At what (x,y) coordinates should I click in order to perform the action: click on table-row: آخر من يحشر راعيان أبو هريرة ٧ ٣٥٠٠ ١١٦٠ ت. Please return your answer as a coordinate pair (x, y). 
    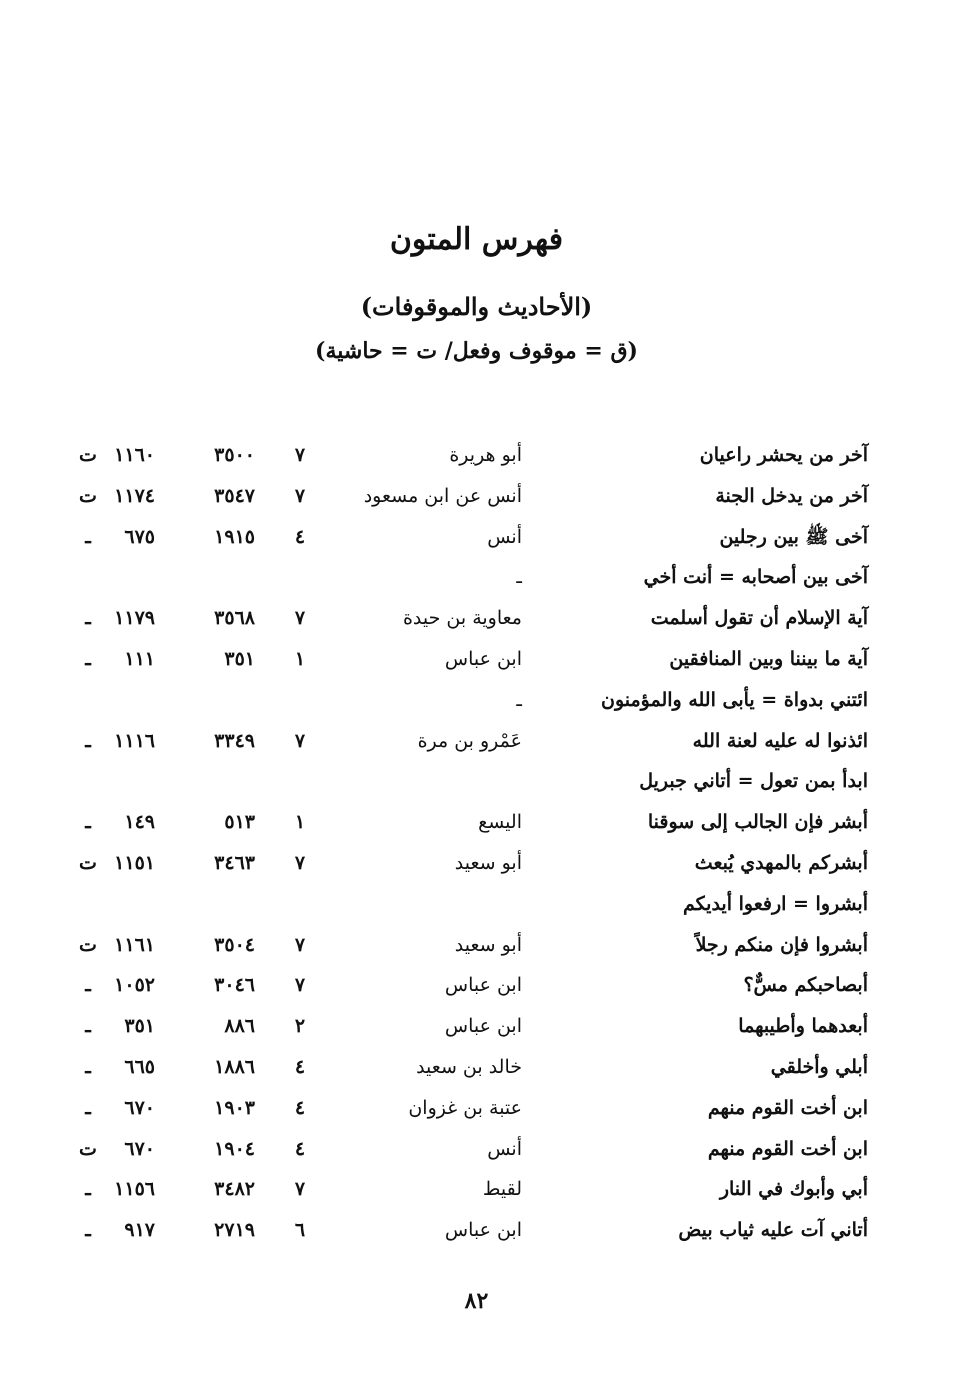
    Looking at the image, I should click on (476, 455).